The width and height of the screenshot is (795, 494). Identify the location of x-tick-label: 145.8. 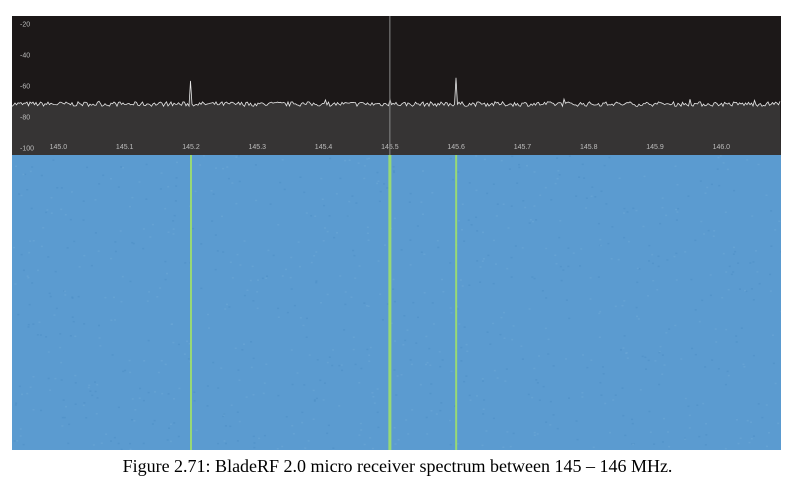
(589, 147).